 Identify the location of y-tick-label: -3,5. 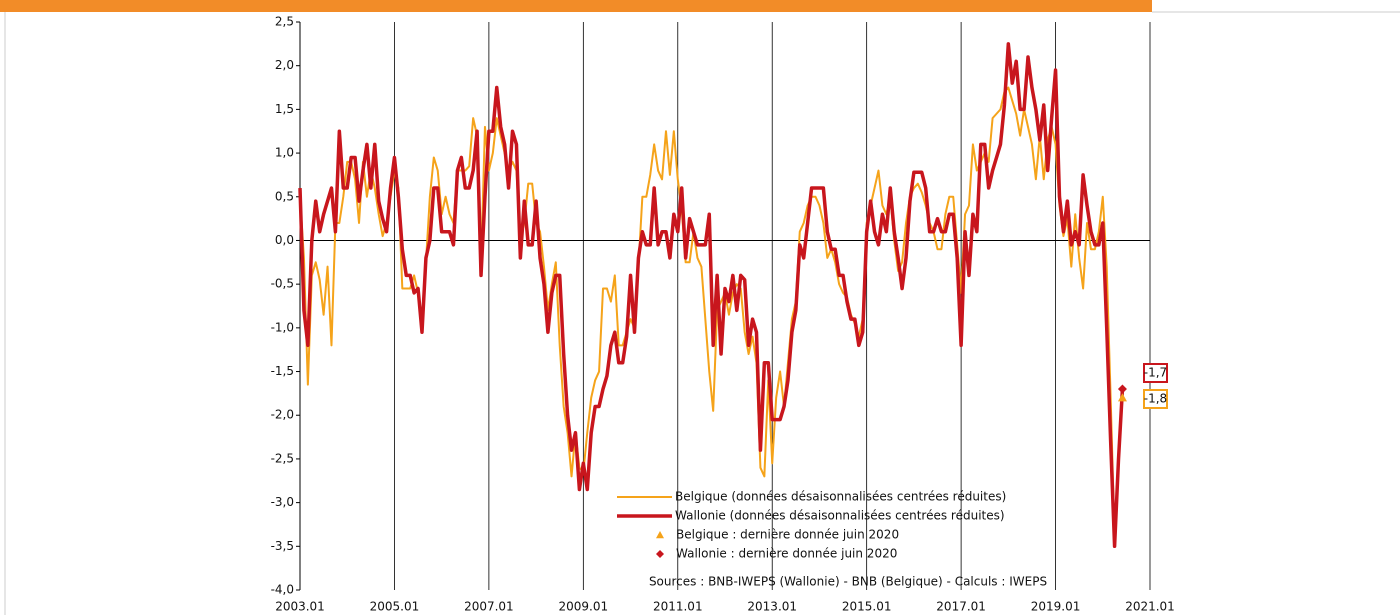
(282, 546).